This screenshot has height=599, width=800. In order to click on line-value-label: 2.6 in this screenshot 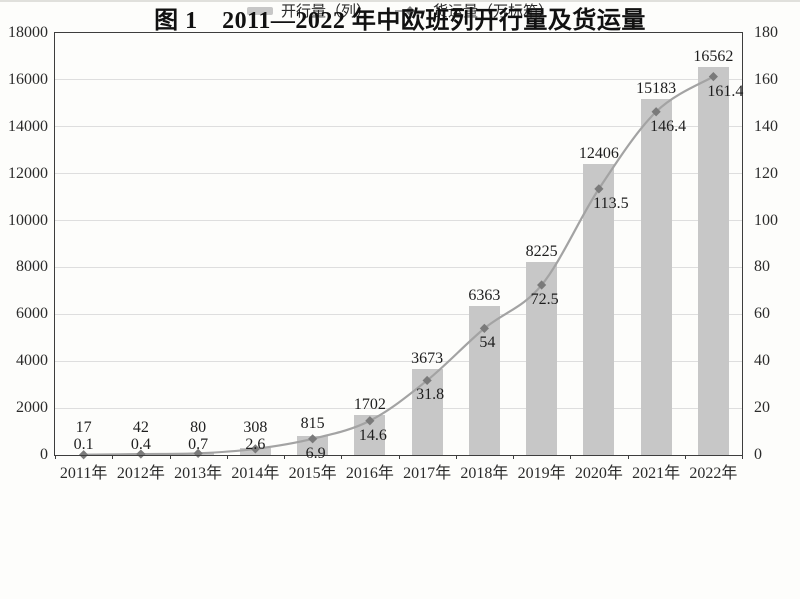, I will do `click(255, 444)`.